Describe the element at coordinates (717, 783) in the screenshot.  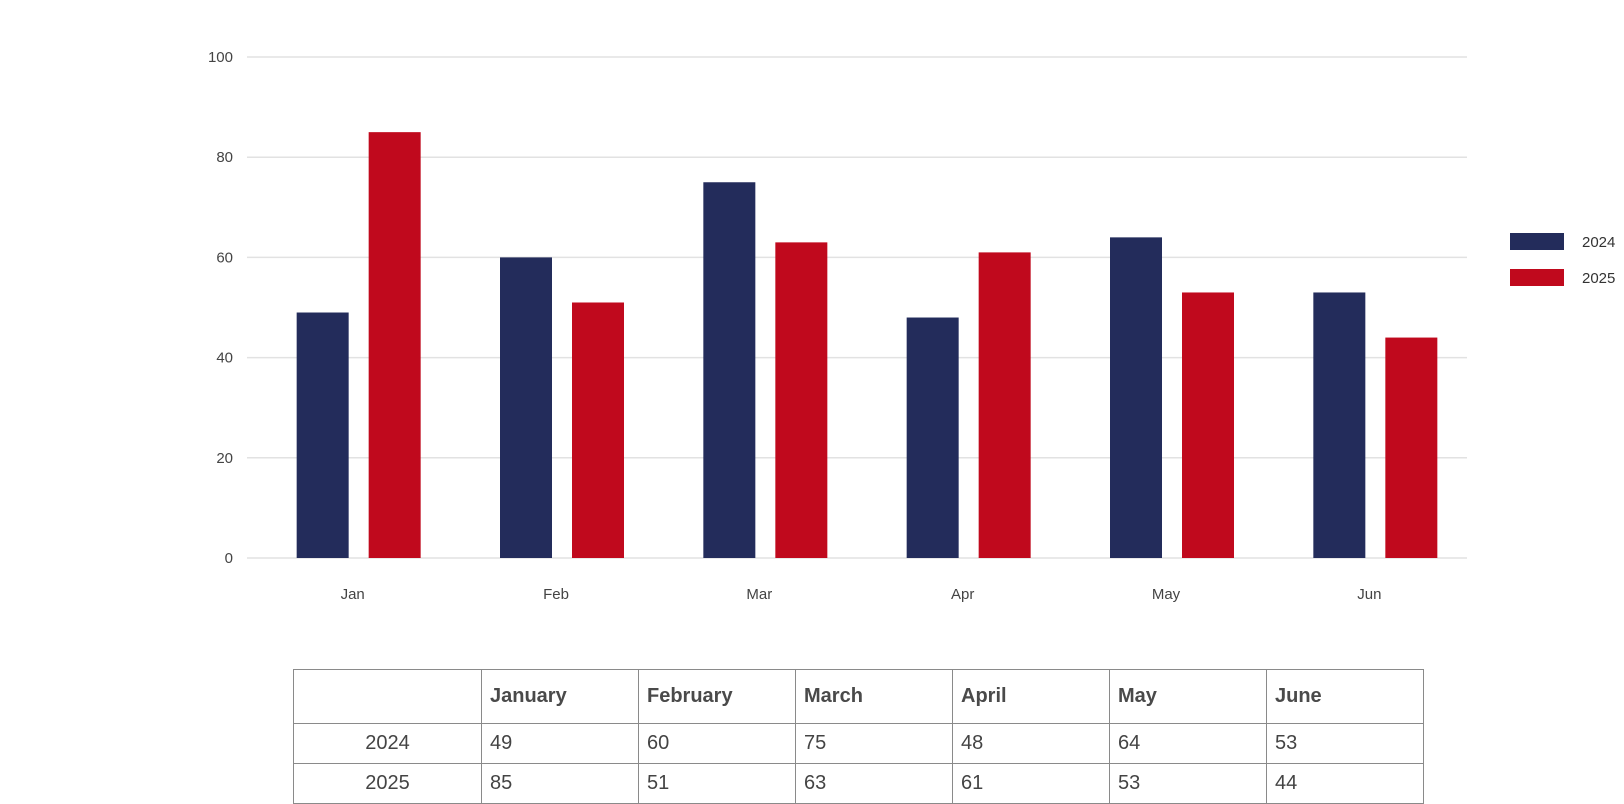
I see `table-cell: 51` at that location.